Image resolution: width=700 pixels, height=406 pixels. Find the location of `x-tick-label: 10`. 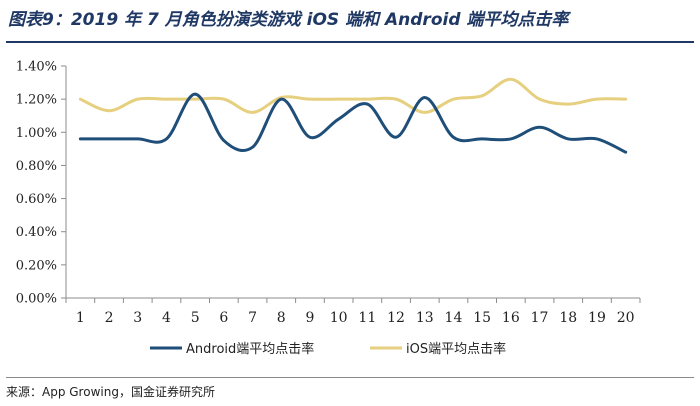

x-tick-label: 10 is located at coordinates (339, 318).